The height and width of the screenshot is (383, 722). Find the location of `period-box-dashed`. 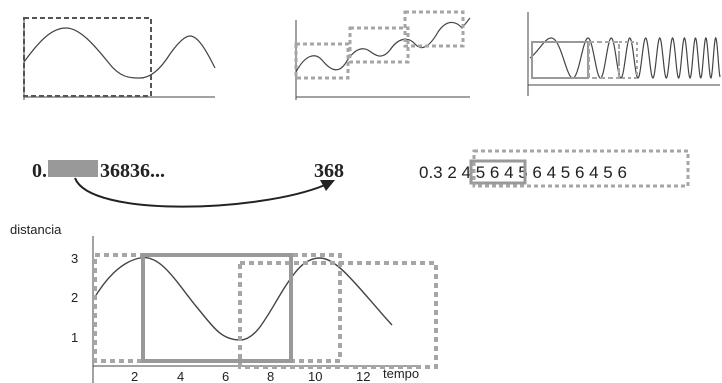

period-box-dashed is located at coordinates (581, 168).